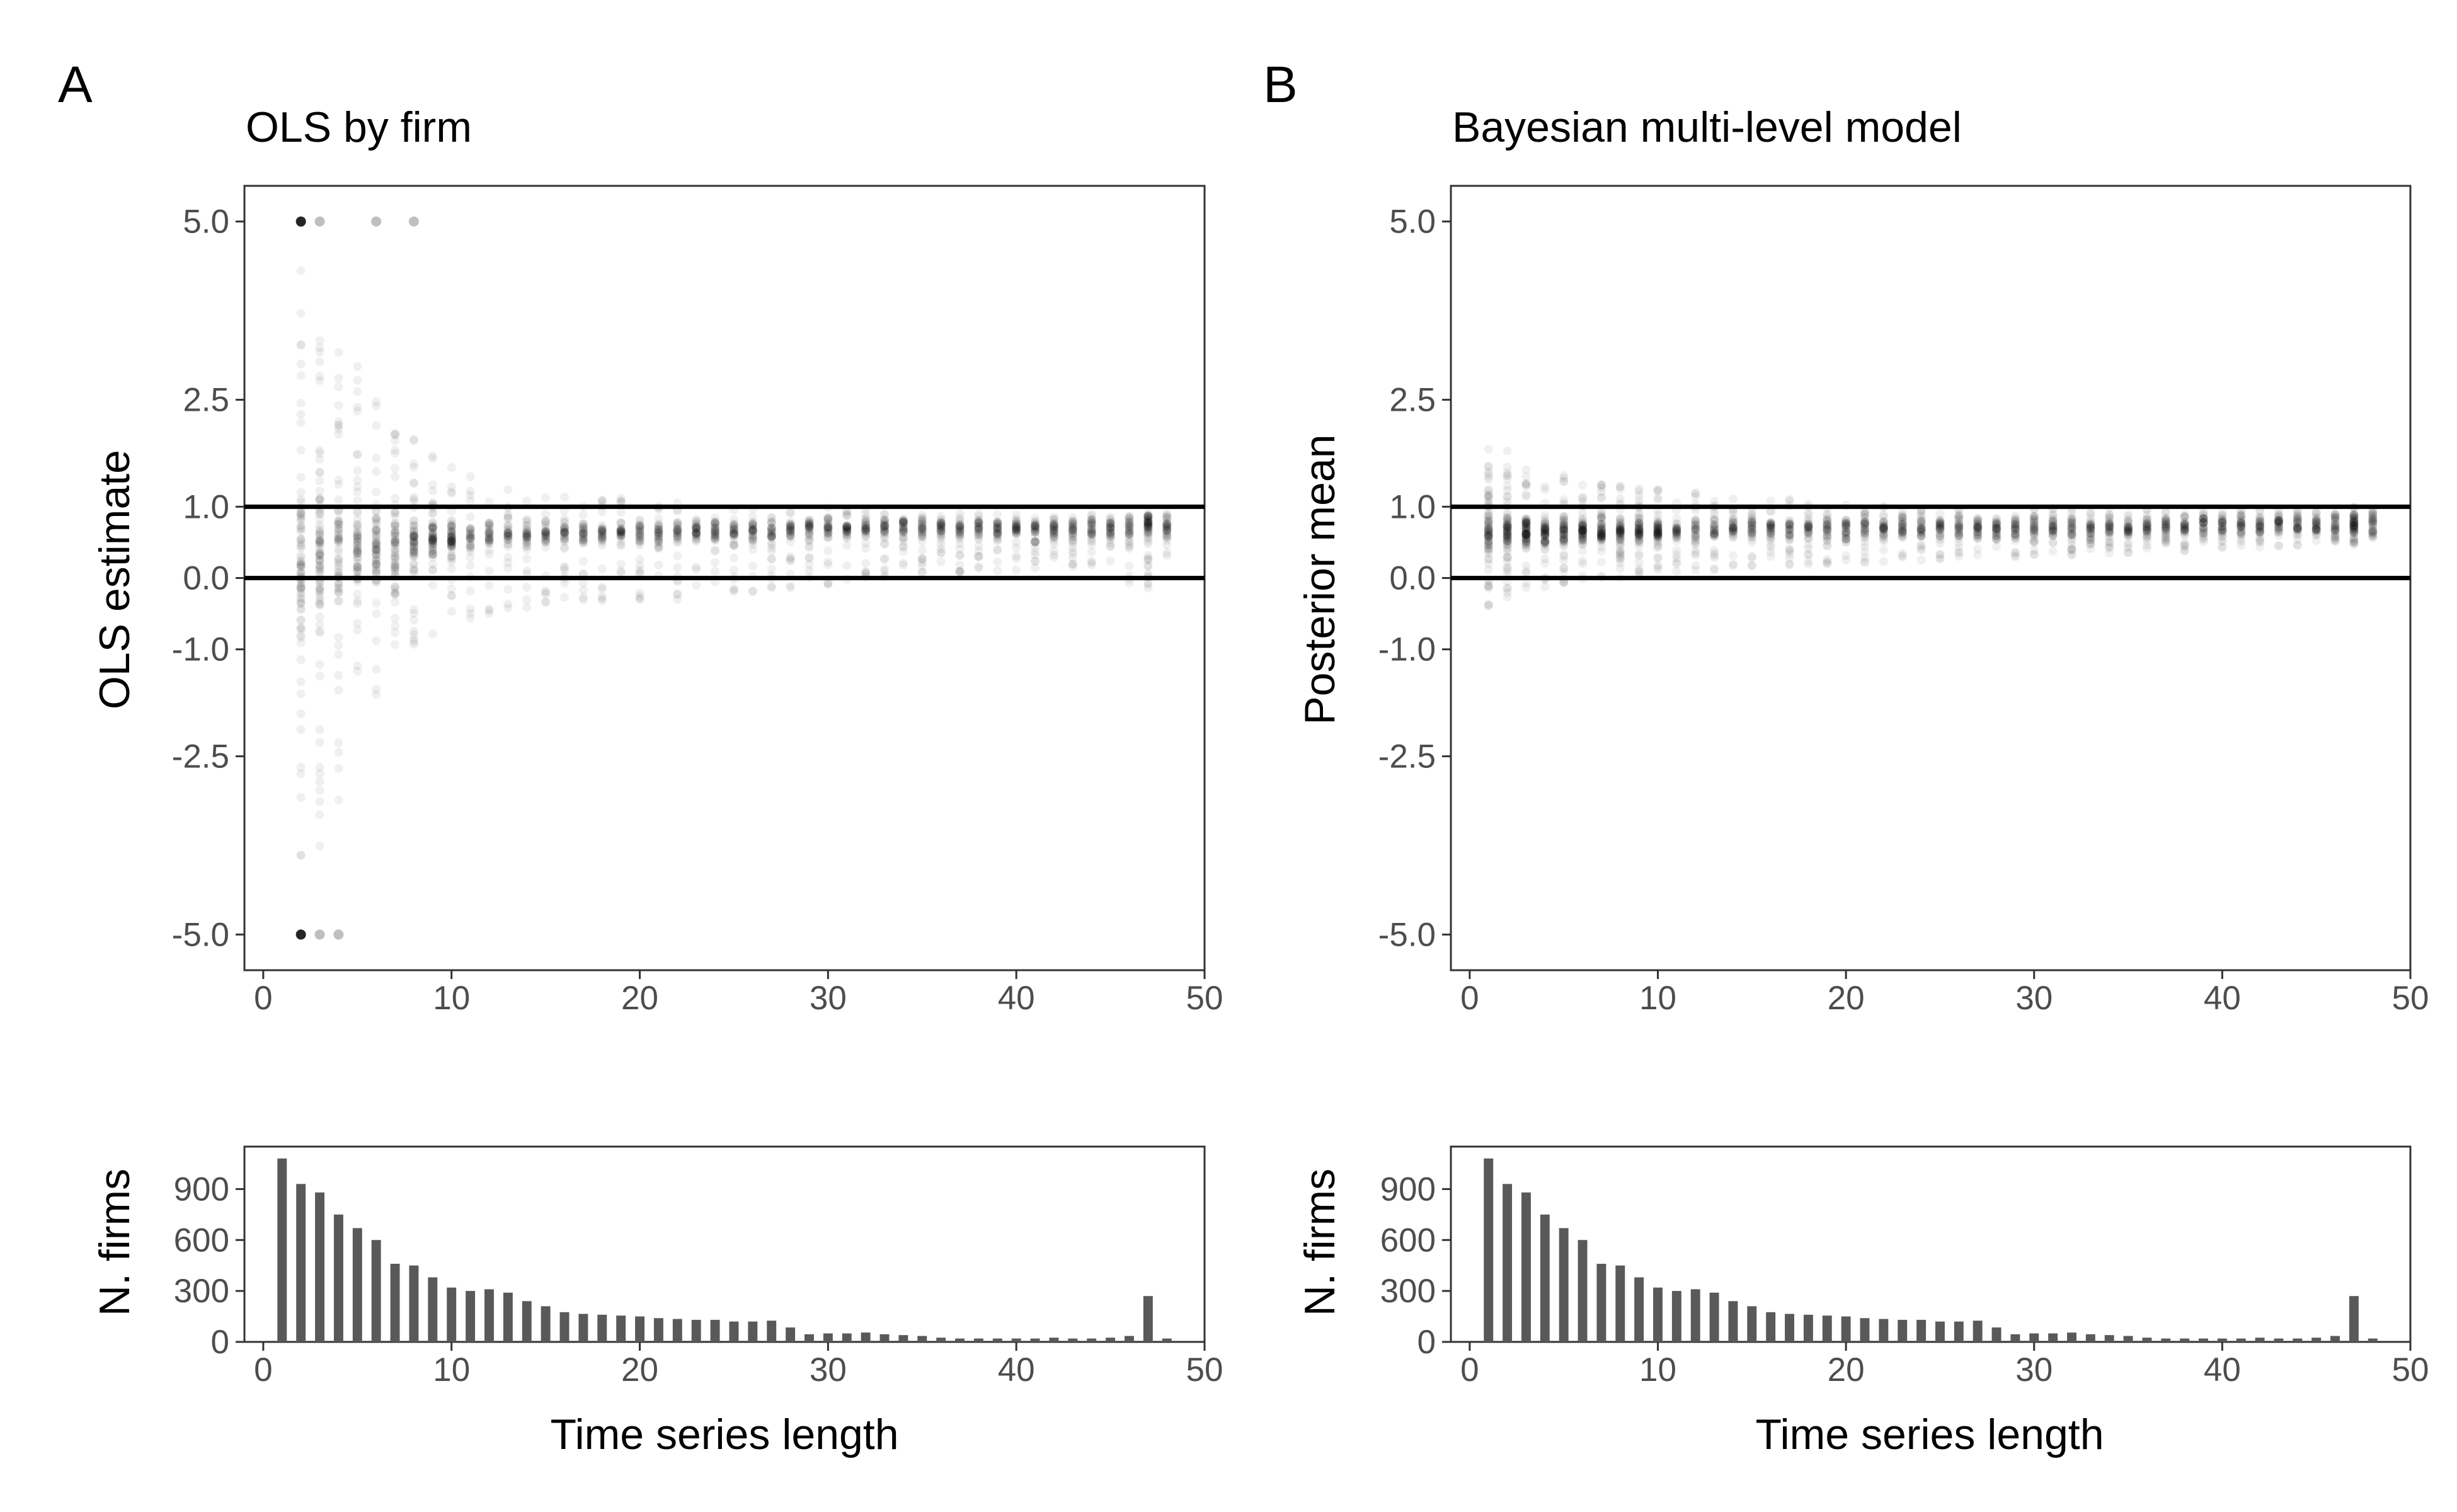 This screenshot has height=1512, width=2457. What do you see at coordinates (2034, 1370) in the screenshot?
I see `panel-b-hist-xtick-label: 30` at bounding box center [2034, 1370].